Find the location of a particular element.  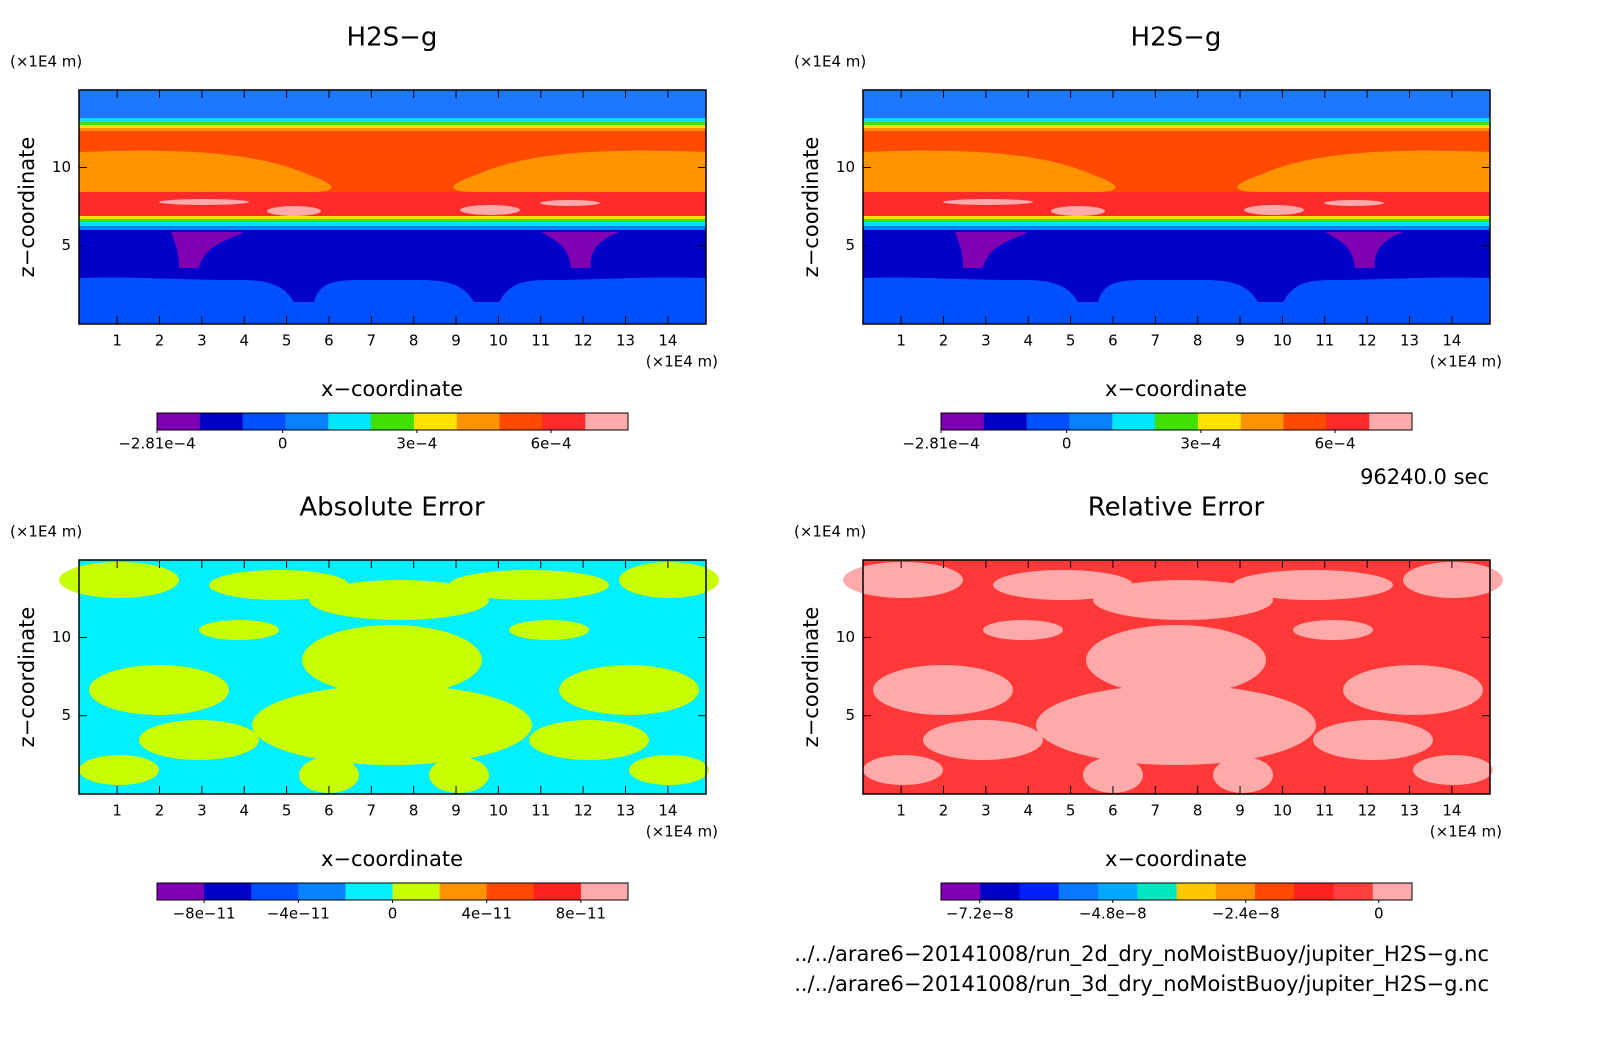

panel-title: Relative Error is located at coordinates (1176, 508).